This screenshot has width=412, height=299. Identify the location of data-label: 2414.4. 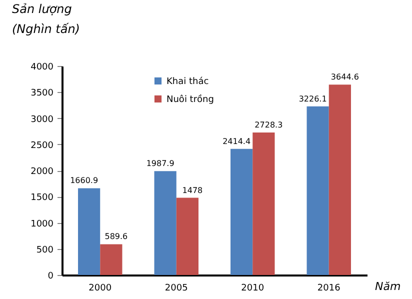
(236, 141).